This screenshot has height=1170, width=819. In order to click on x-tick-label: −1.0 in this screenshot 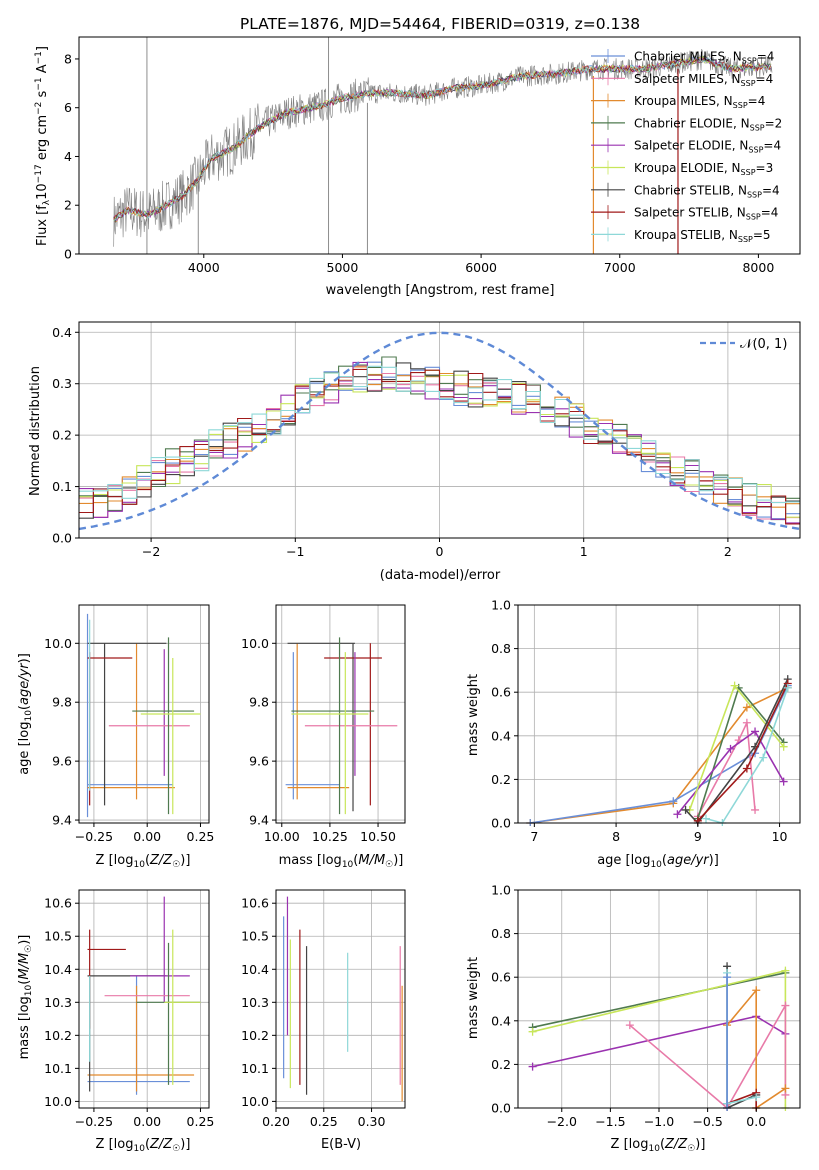, I will do `click(659, 1121)`.